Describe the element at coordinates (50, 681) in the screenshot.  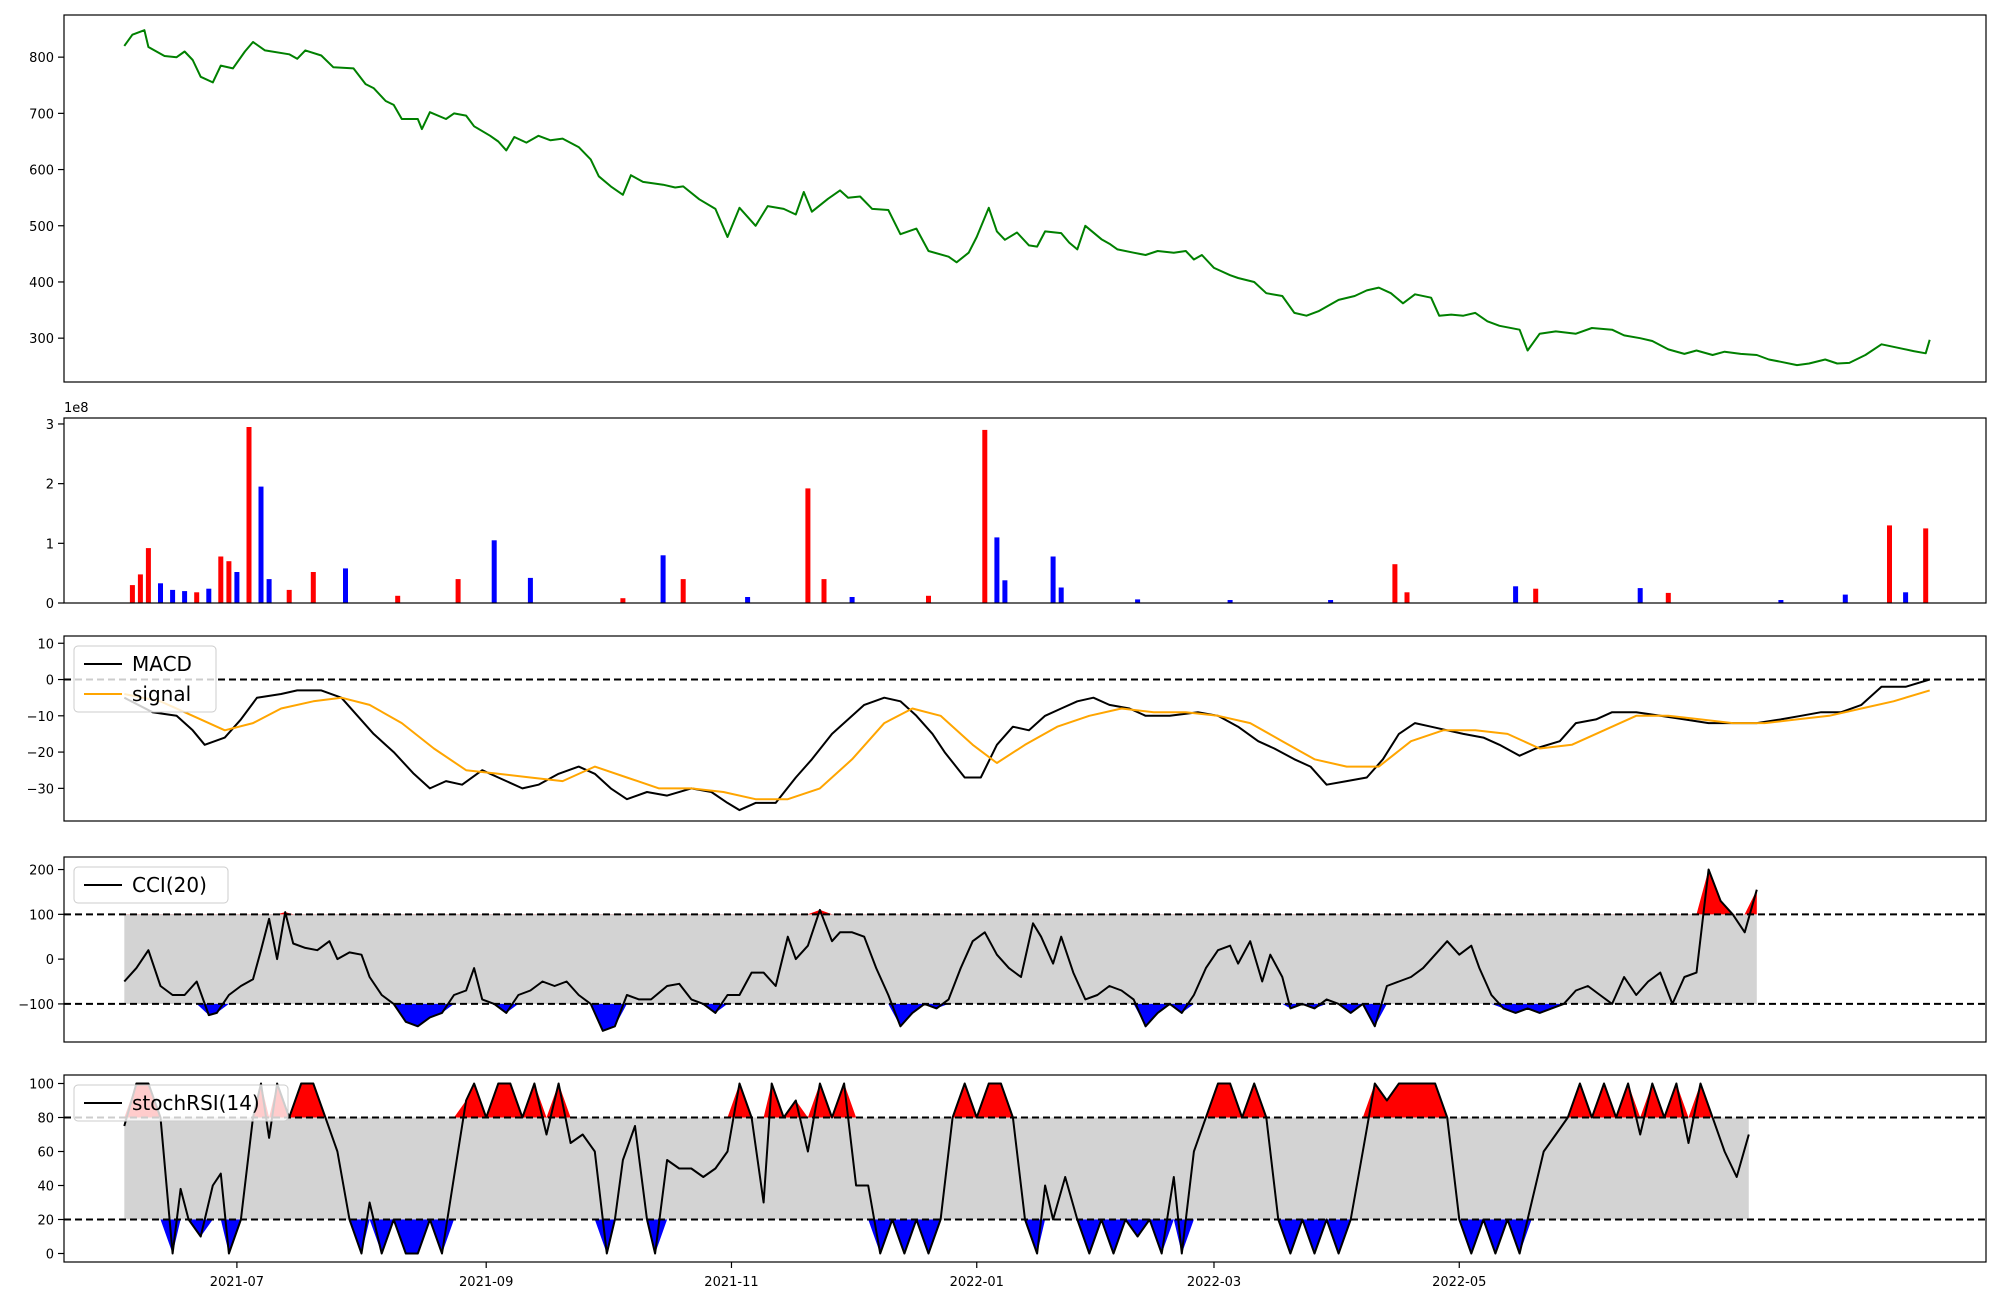
I see `macd-y-tick-label: 0` at that location.